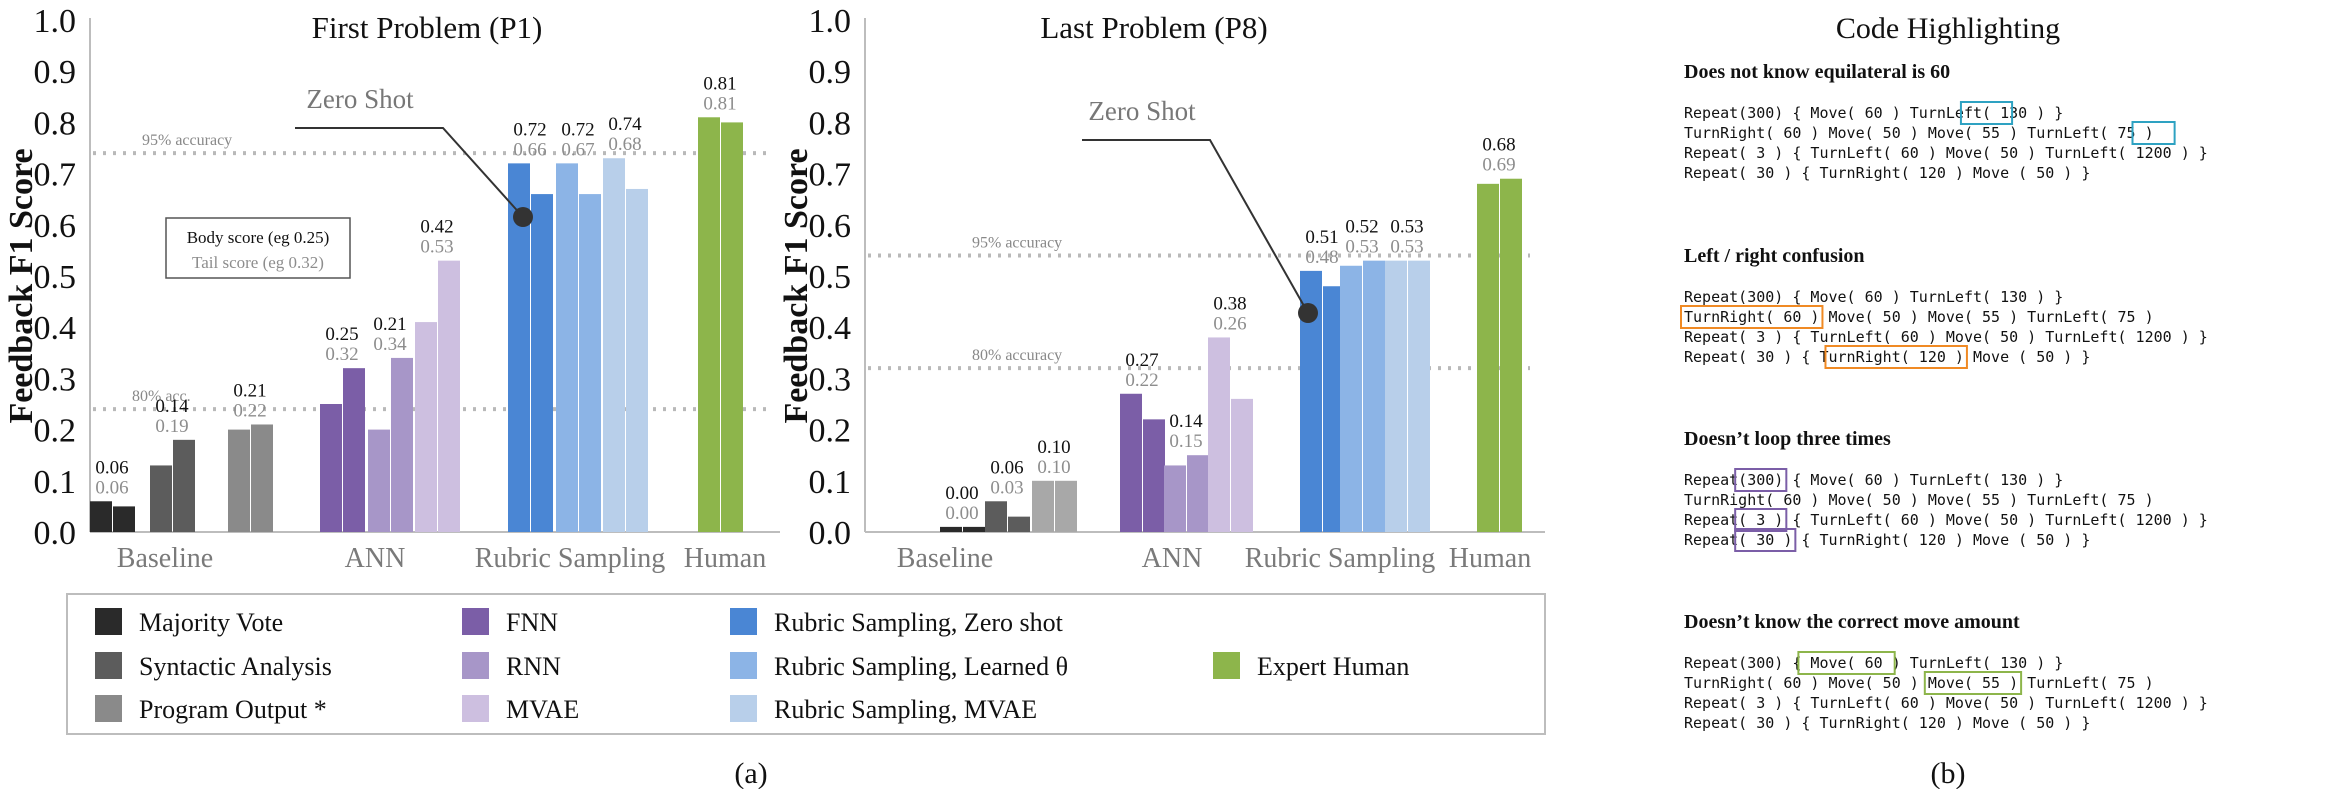 This screenshot has height=789, width=2329. What do you see at coordinates (111, 487) in the screenshot?
I see `data-label-tail: 0.06` at bounding box center [111, 487].